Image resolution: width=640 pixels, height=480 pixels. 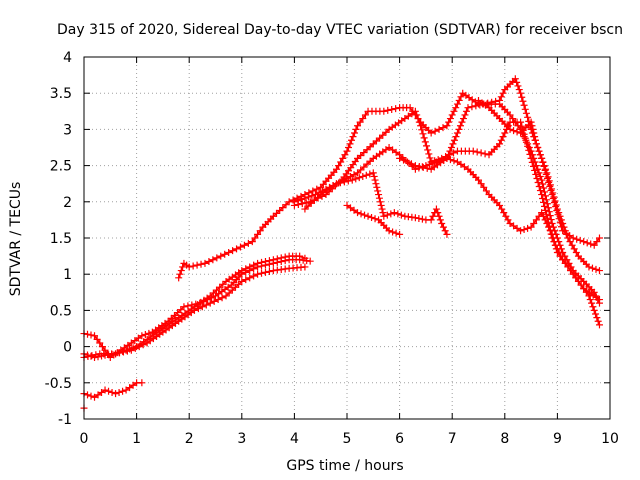 What do you see at coordinates (61, 94) in the screenshot?
I see `y-tick-label: 3.5` at bounding box center [61, 94].